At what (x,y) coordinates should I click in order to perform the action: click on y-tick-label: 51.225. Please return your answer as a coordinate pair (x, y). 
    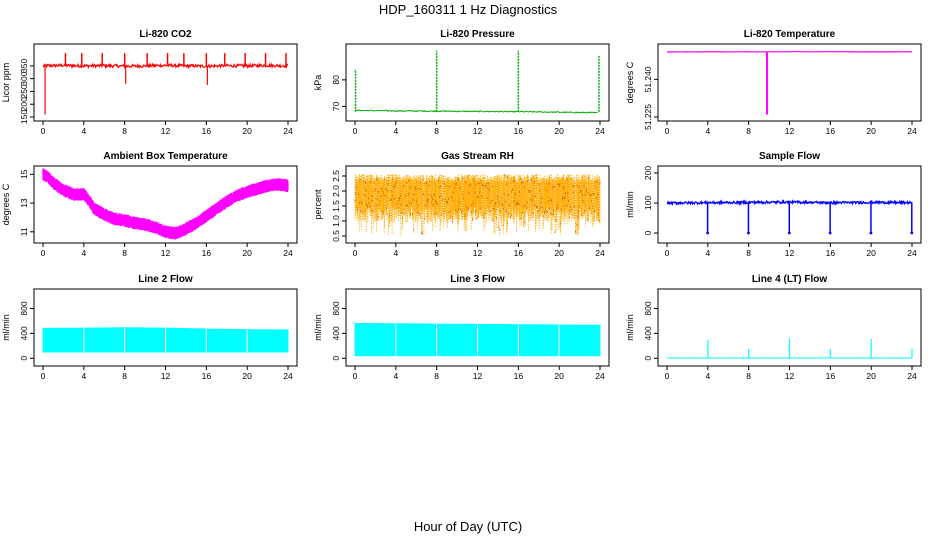
    Looking at the image, I should click on (648, 117).